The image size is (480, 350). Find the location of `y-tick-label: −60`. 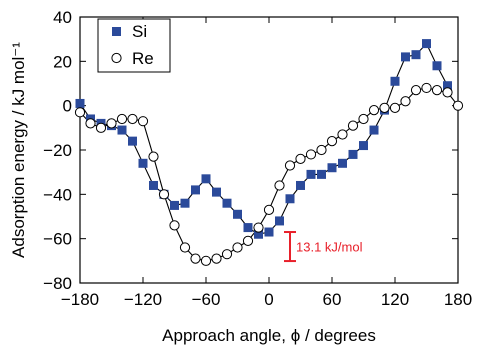

y-tick-label: −60 is located at coordinates (57, 239).